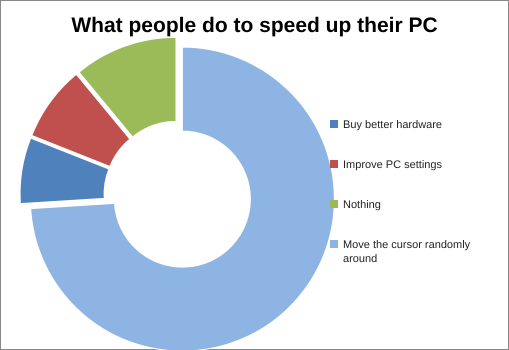  I want to click on legend-label: Improve PC settings, so click(393, 165).